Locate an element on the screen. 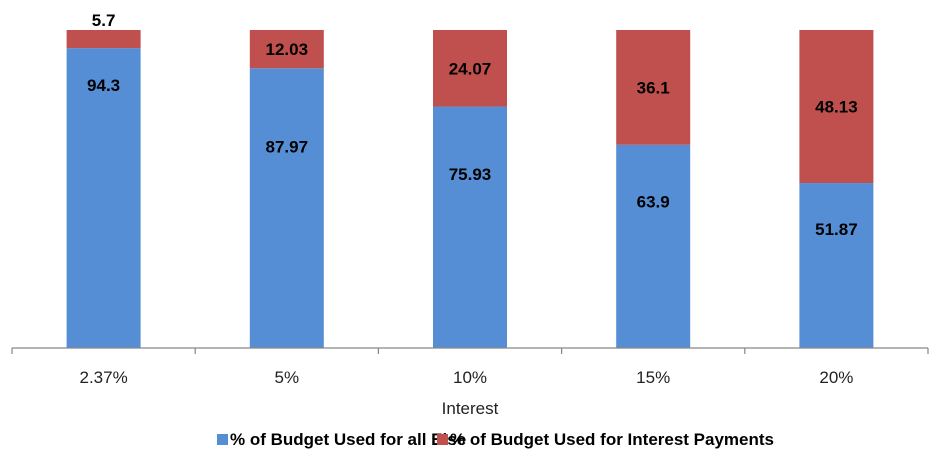 Image resolution: width=935 pixels, height=454 pixels. data-label-all-else-0: 94.3 is located at coordinates (103, 85).